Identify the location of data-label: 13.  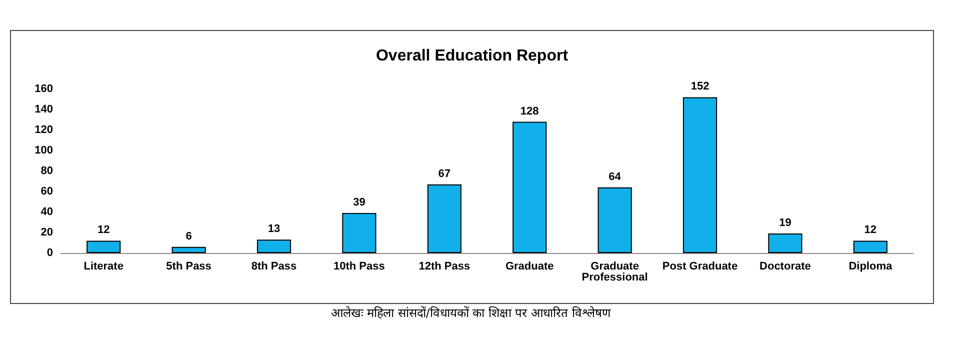
(274, 229).